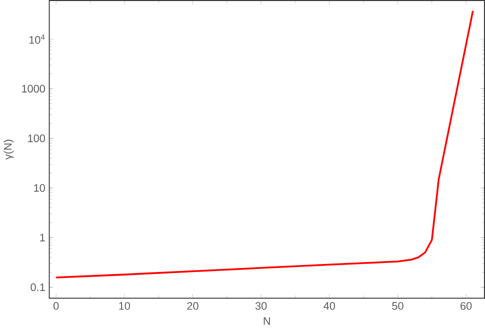 The image size is (485, 328). What do you see at coordinates (330, 306) in the screenshot?
I see `x-tick-label: 40` at bounding box center [330, 306].